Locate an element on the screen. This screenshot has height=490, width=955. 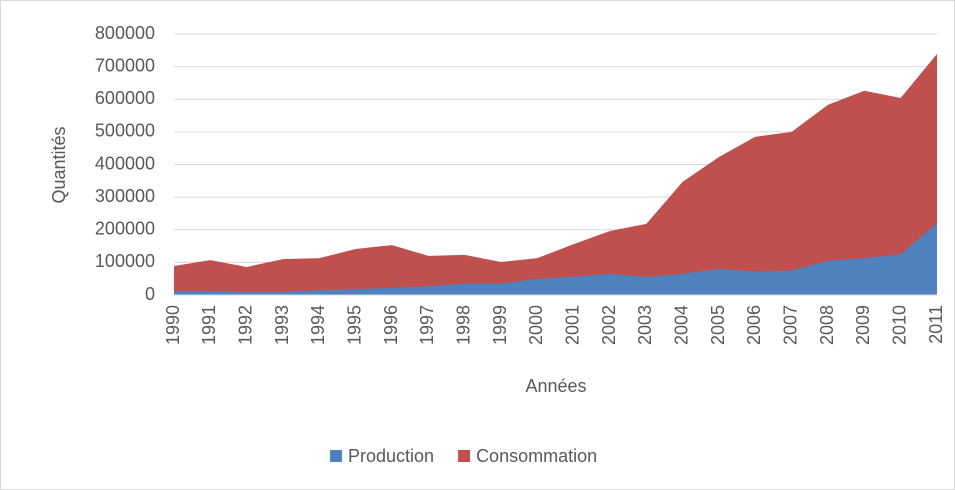
x-tick-label: 2001 is located at coordinates (572, 325).